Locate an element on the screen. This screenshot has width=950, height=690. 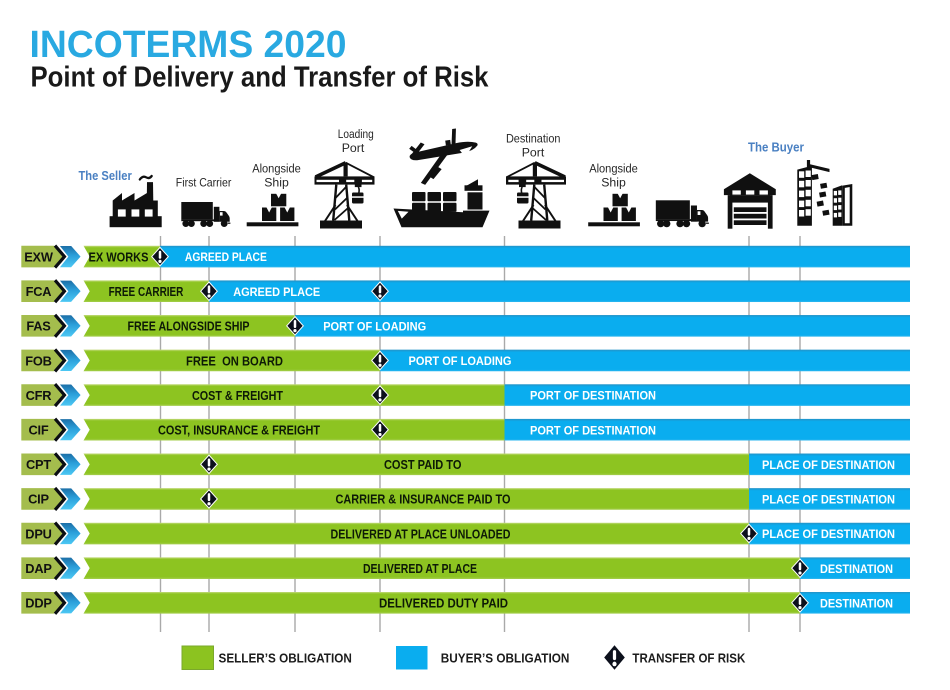
svg-text: FAS is located at coordinates (38, 326).